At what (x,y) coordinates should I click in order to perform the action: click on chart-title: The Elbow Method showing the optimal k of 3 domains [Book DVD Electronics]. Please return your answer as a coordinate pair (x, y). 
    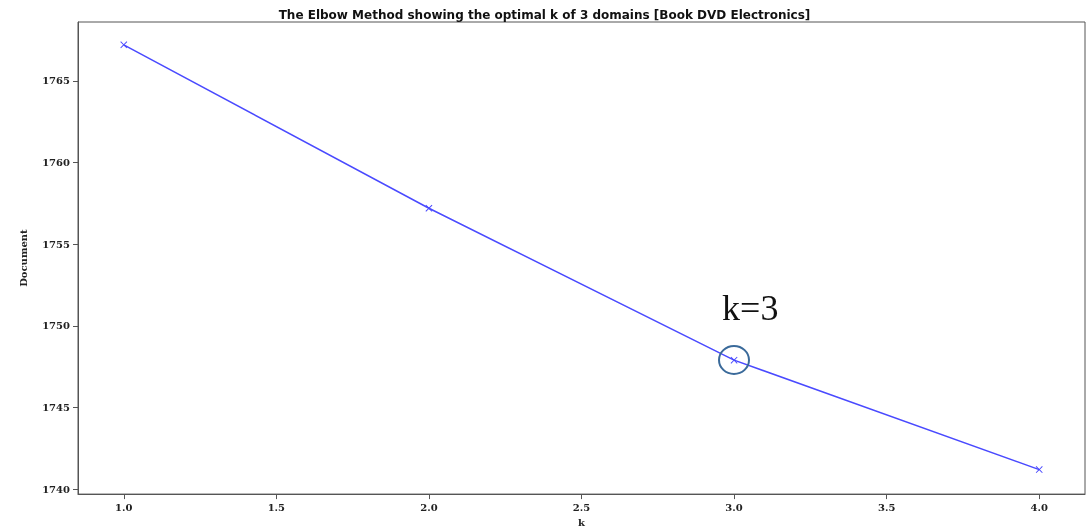
    Looking at the image, I should click on (544, 15).